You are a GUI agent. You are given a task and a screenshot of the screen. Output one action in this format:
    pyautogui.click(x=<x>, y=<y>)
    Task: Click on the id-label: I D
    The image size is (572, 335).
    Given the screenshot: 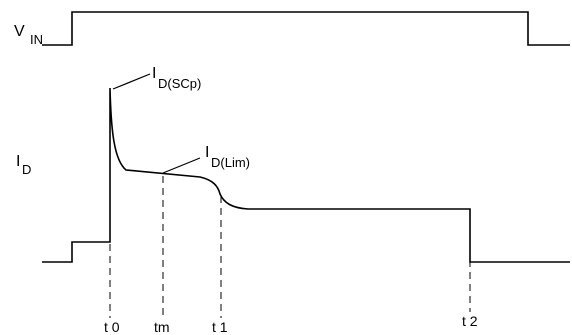 What is the action you would take?
    pyautogui.click(x=23, y=165)
    